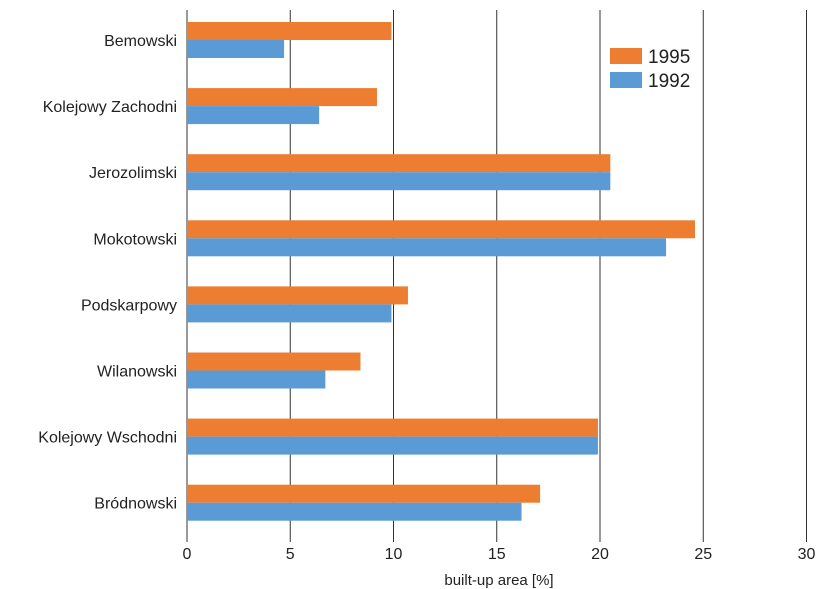 Image resolution: width=821 pixels, height=589 pixels. What do you see at coordinates (703, 554) in the screenshot?
I see `x-tick-label: 25` at bounding box center [703, 554].